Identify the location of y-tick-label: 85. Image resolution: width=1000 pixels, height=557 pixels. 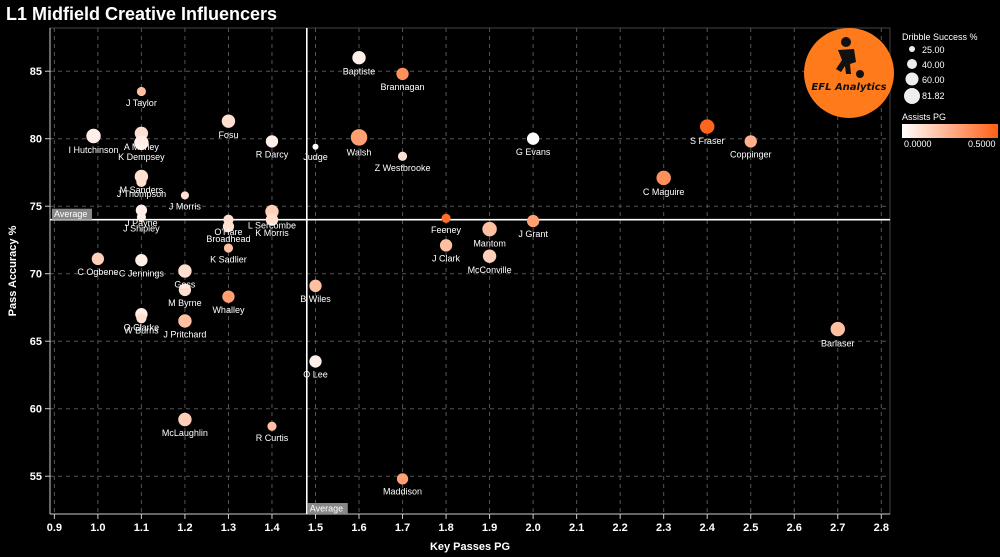
(36, 72).